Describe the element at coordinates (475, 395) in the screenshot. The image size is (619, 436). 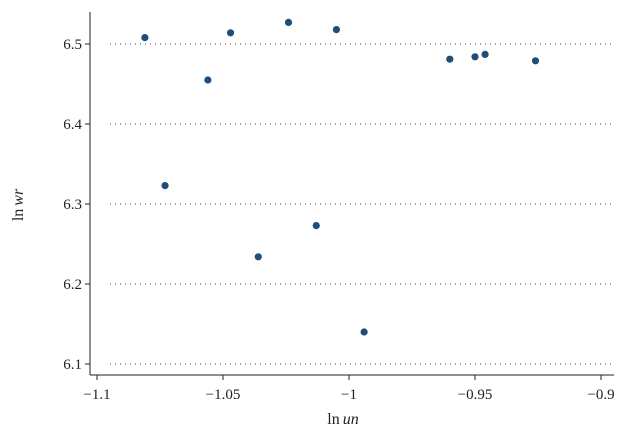
I see `x-tick-label: −0.95` at that location.